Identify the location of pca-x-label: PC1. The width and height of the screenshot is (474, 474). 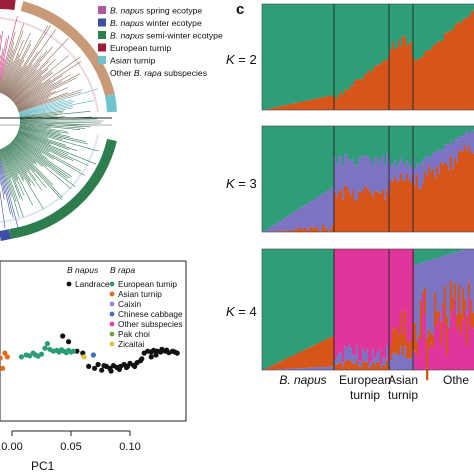
(43, 466).